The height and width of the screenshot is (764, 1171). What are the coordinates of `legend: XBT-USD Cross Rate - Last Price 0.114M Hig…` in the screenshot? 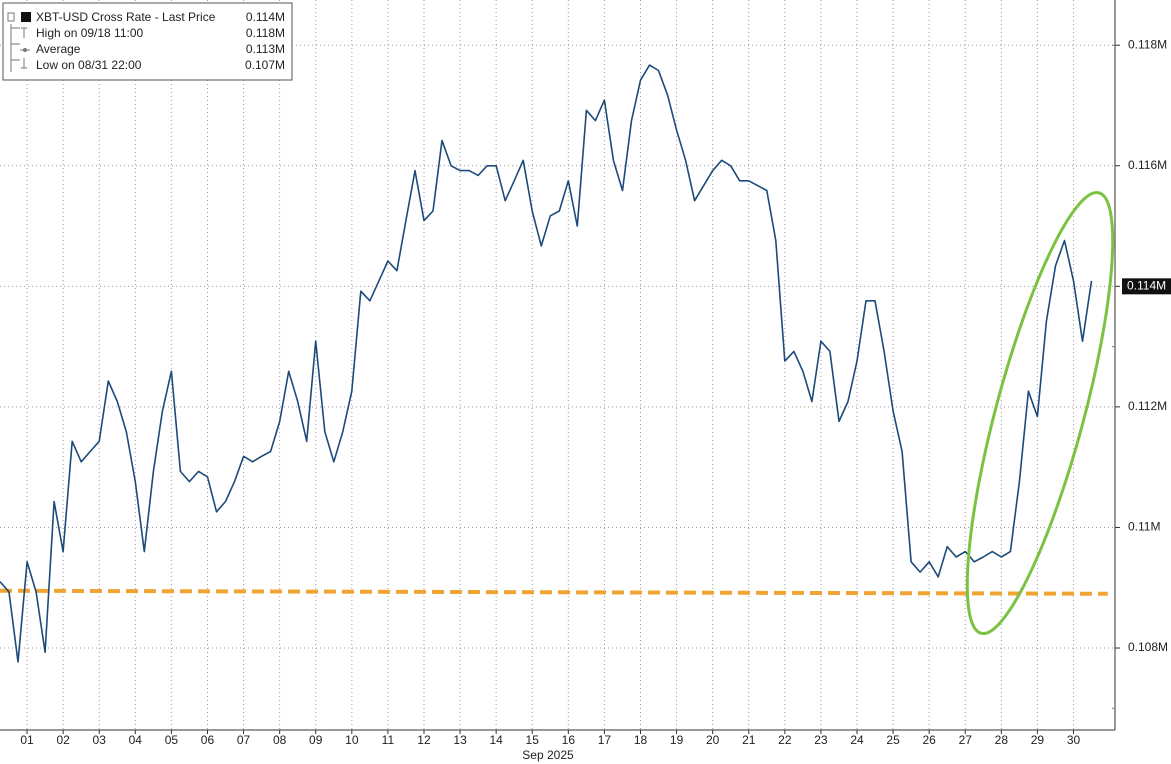 It's located at (147, 41).